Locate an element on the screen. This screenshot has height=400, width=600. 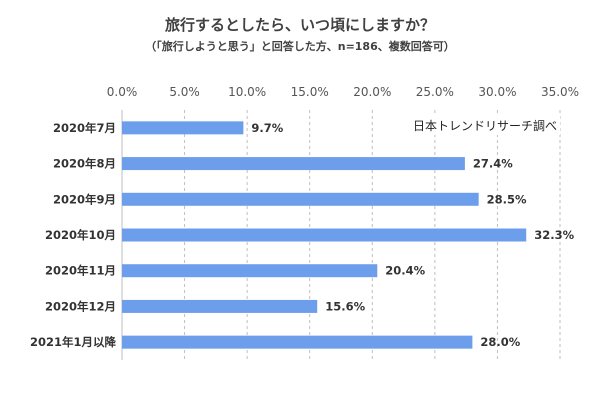
category-label: 2020年8月 is located at coordinates (84, 164).